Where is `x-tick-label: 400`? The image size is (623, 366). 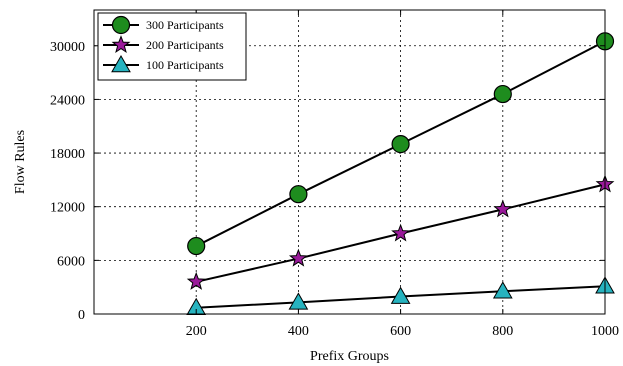 x-tick-label: 400 is located at coordinates (298, 331).